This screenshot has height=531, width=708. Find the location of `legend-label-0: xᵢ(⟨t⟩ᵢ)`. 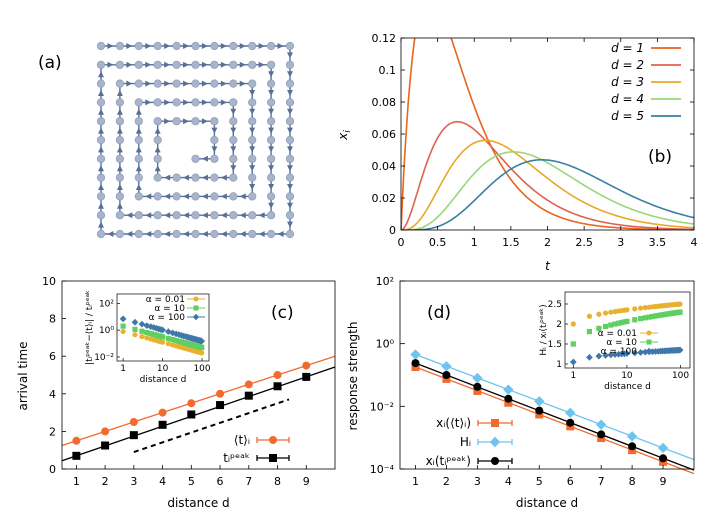

legend-label-0: xᵢ(⟨t⟩ᵢ) is located at coordinates (453, 423).